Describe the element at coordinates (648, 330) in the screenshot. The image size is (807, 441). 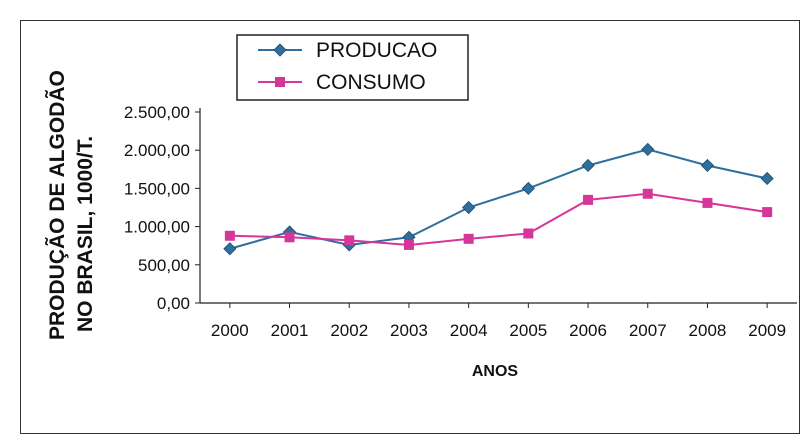
I see `x-tick-label: 2007` at that location.